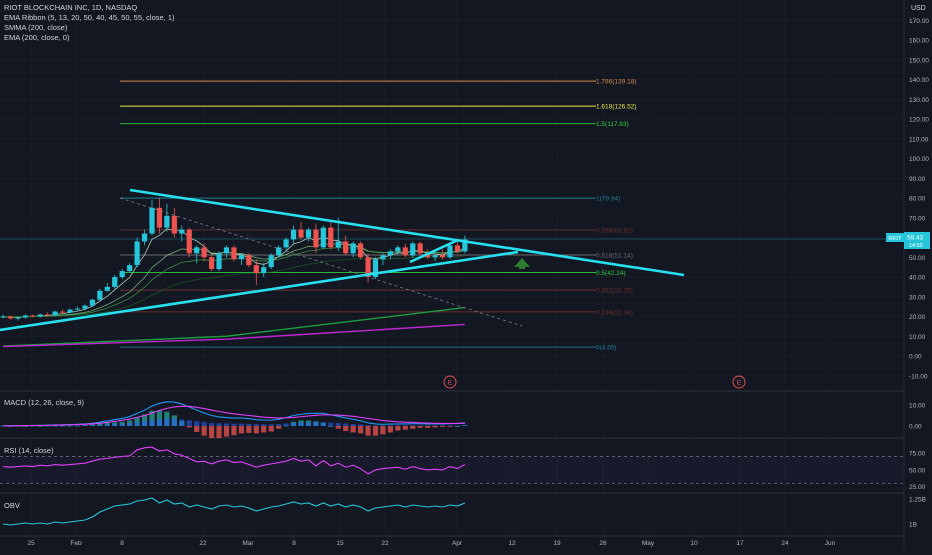  I want to click on upper-trendline, so click(407, 232).